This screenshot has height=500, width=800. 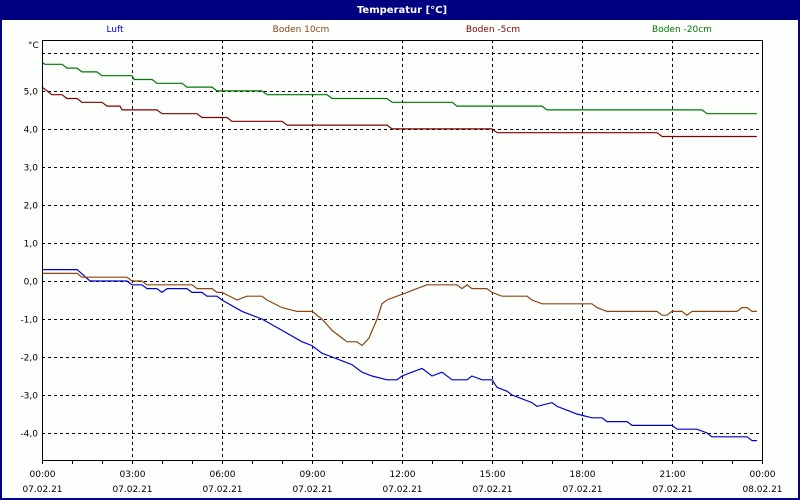 What do you see at coordinates (493, 30) in the screenshot?
I see `legend-boden-5cm: Boden -5cm` at bounding box center [493, 30].